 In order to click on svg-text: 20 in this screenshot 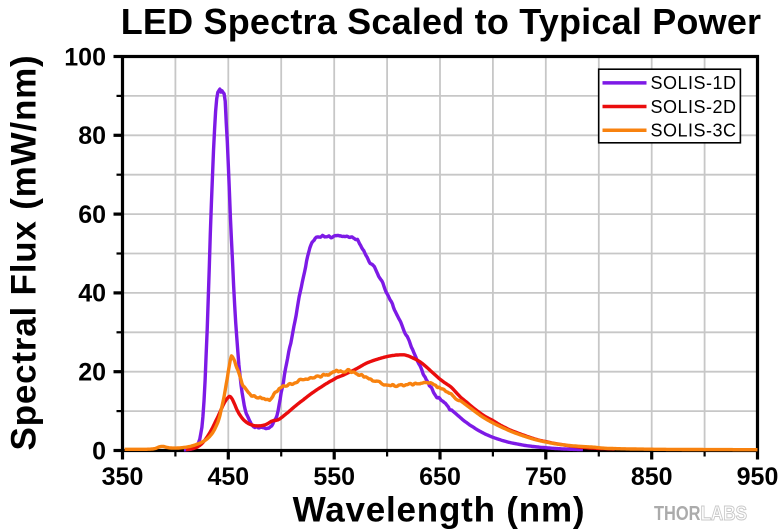, I will do `click(92, 373)`.